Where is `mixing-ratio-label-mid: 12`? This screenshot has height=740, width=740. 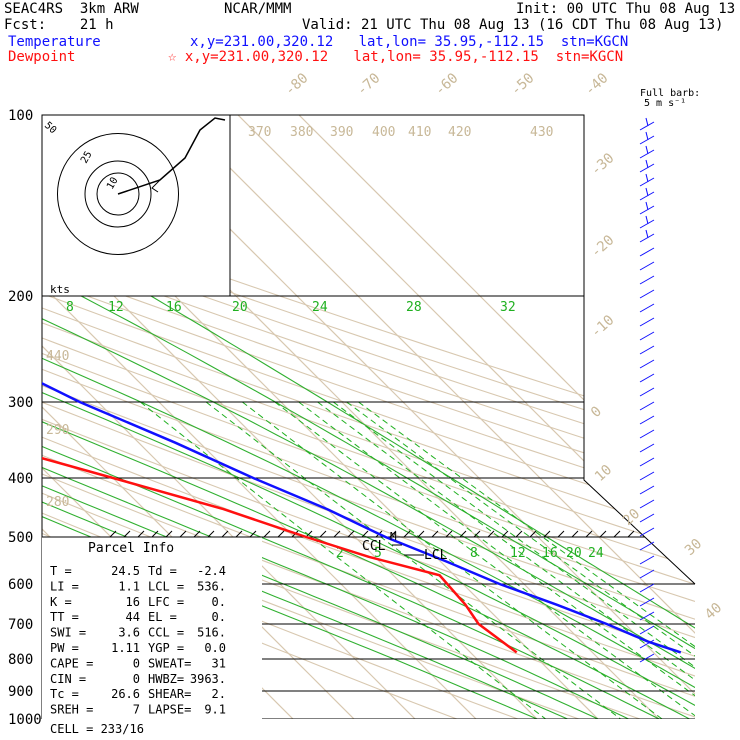 mixing-ratio-label-mid: 12 is located at coordinates (518, 553).